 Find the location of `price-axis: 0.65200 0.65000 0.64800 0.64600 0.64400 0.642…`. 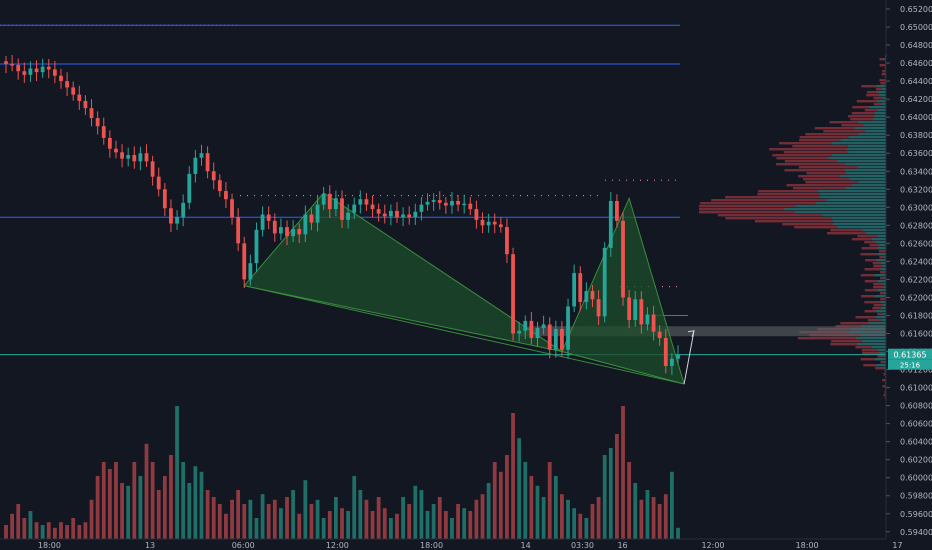

price-axis: 0.65200 0.65000 0.64800 0.64600 0.64400 0.642… is located at coordinates (908, 275).